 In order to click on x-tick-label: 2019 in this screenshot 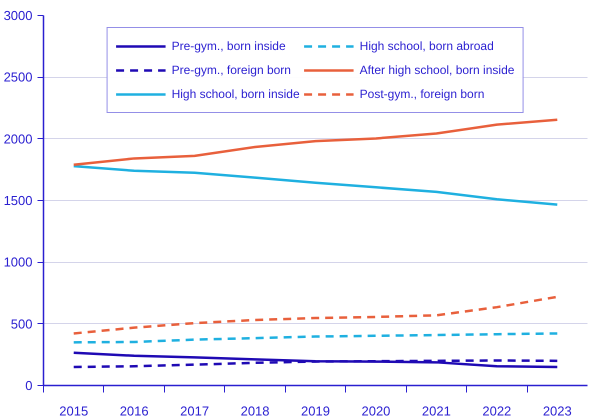, I will do `click(315, 411)`.